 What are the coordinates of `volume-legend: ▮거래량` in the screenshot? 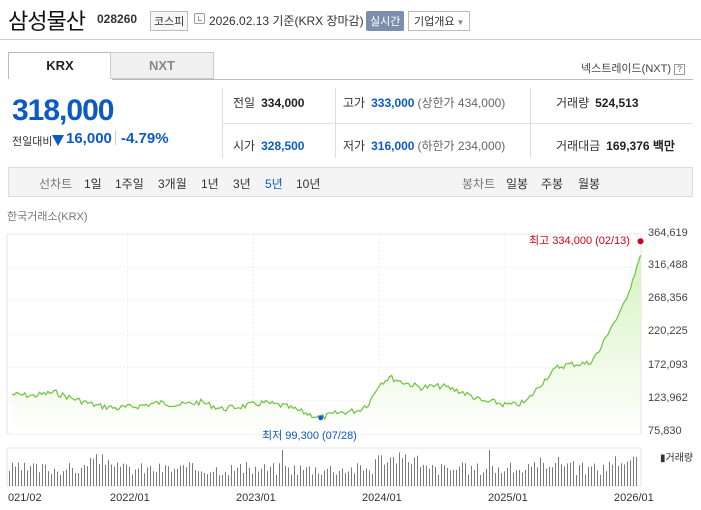 It's located at (676, 456).